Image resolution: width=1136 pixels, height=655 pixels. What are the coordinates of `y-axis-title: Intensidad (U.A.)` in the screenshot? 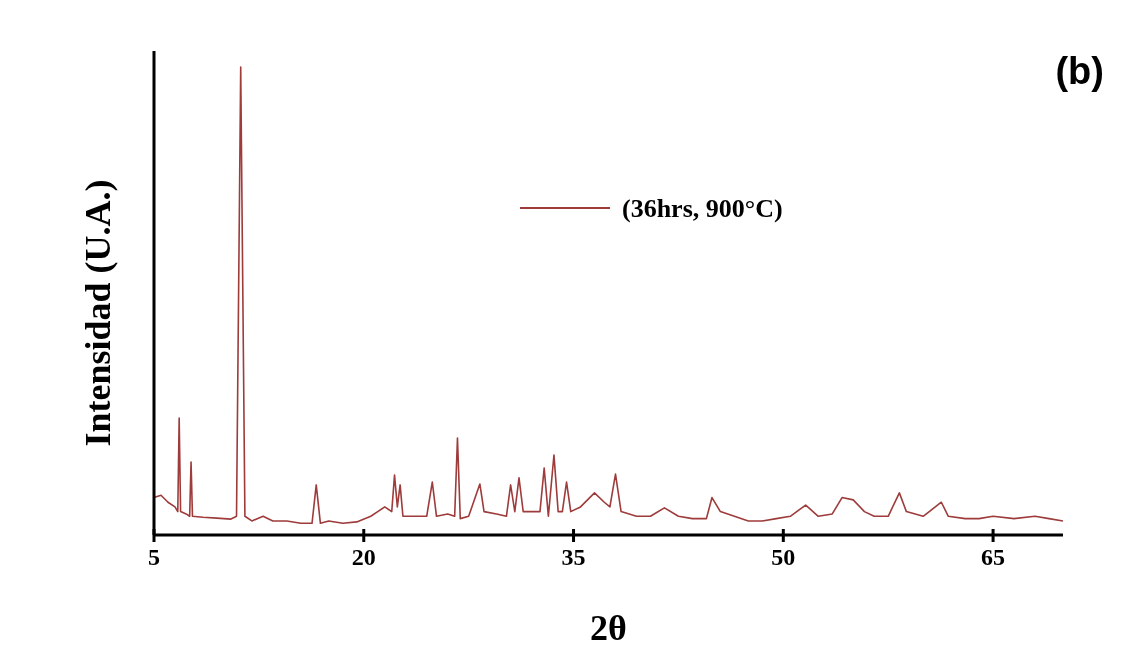 It's located at (98, 313).